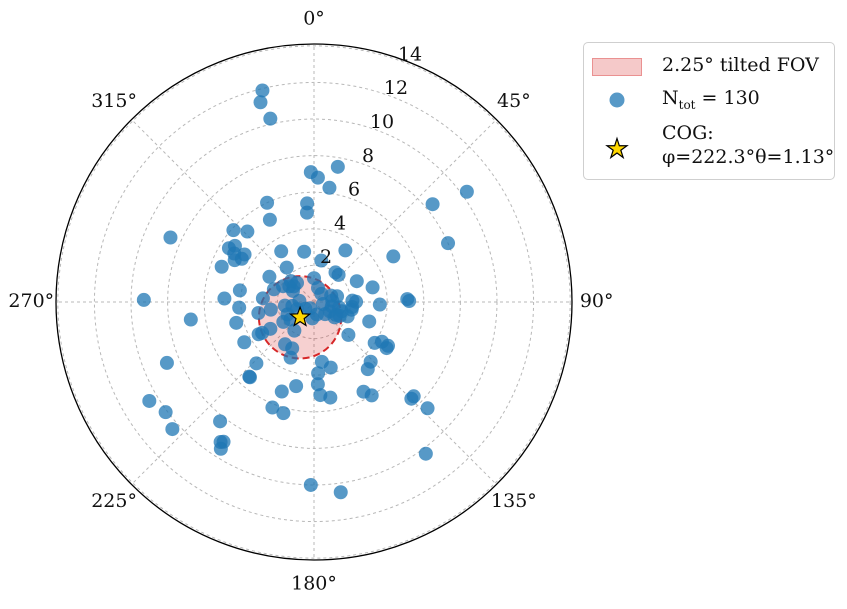 The height and width of the screenshot is (609, 847). I want to click on legend-item-fov: 2.25° tilted FOV, so click(701, 65).